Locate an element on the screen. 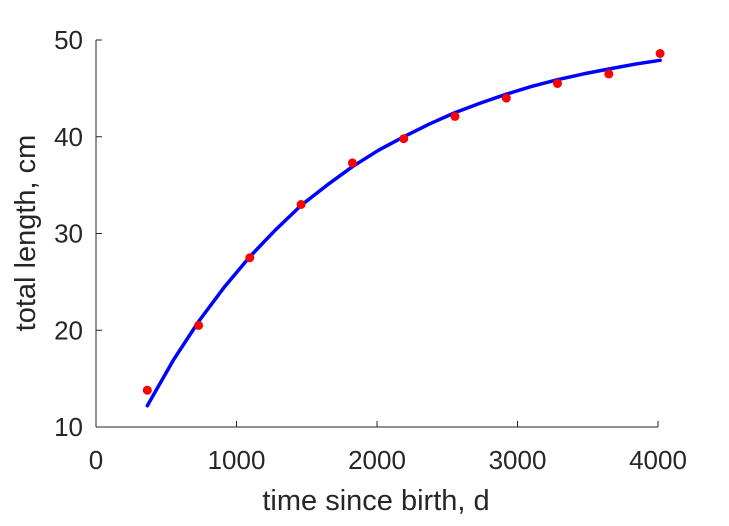 The width and height of the screenshot is (729, 526). y-tick-label: 40 is located at coordinates (68, 137).